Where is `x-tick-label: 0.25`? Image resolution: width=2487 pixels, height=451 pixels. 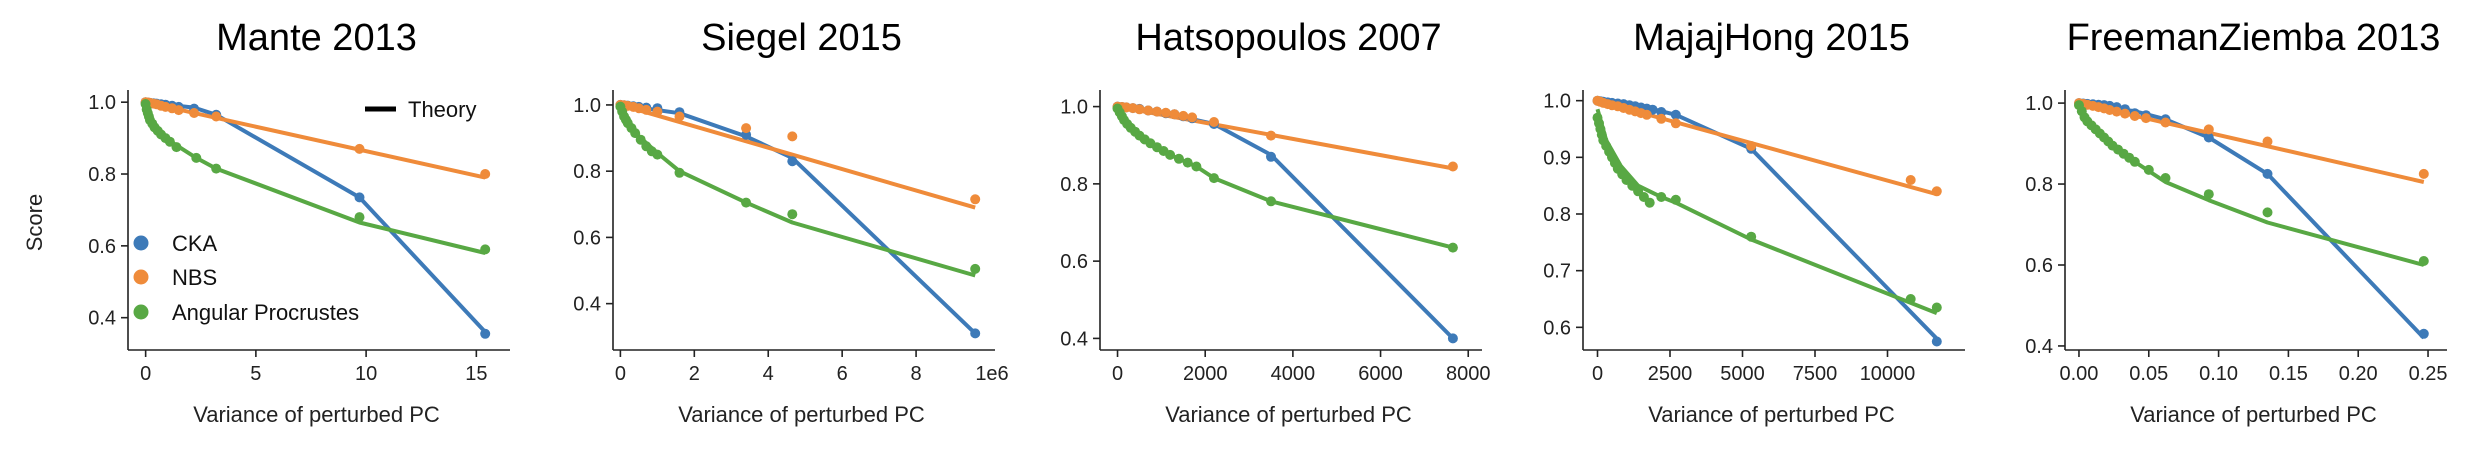
x-tick-label: 0.25 is located at coordinates (2428, 374).